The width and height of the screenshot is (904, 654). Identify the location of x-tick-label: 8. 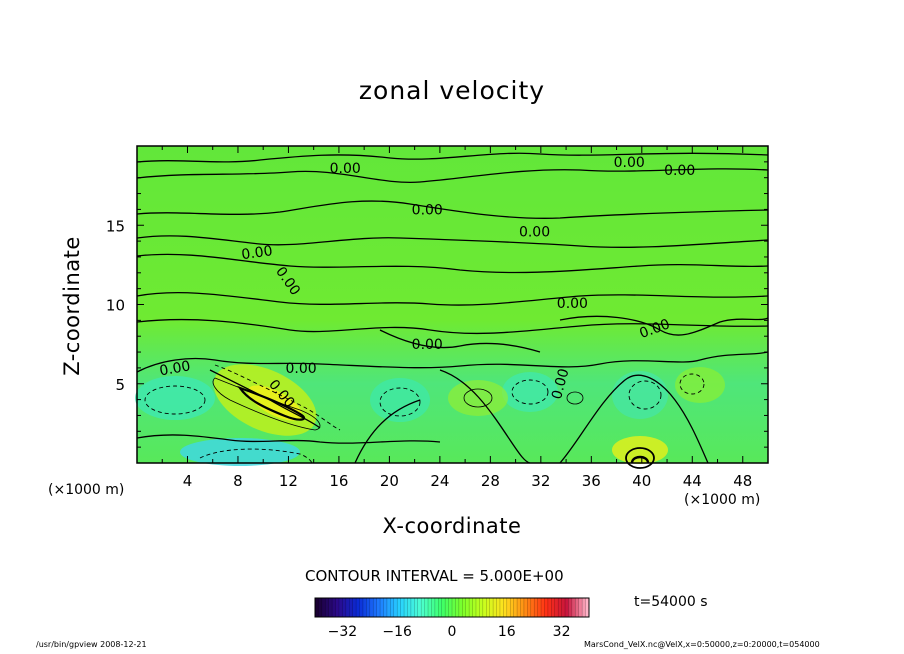
(238, 481).